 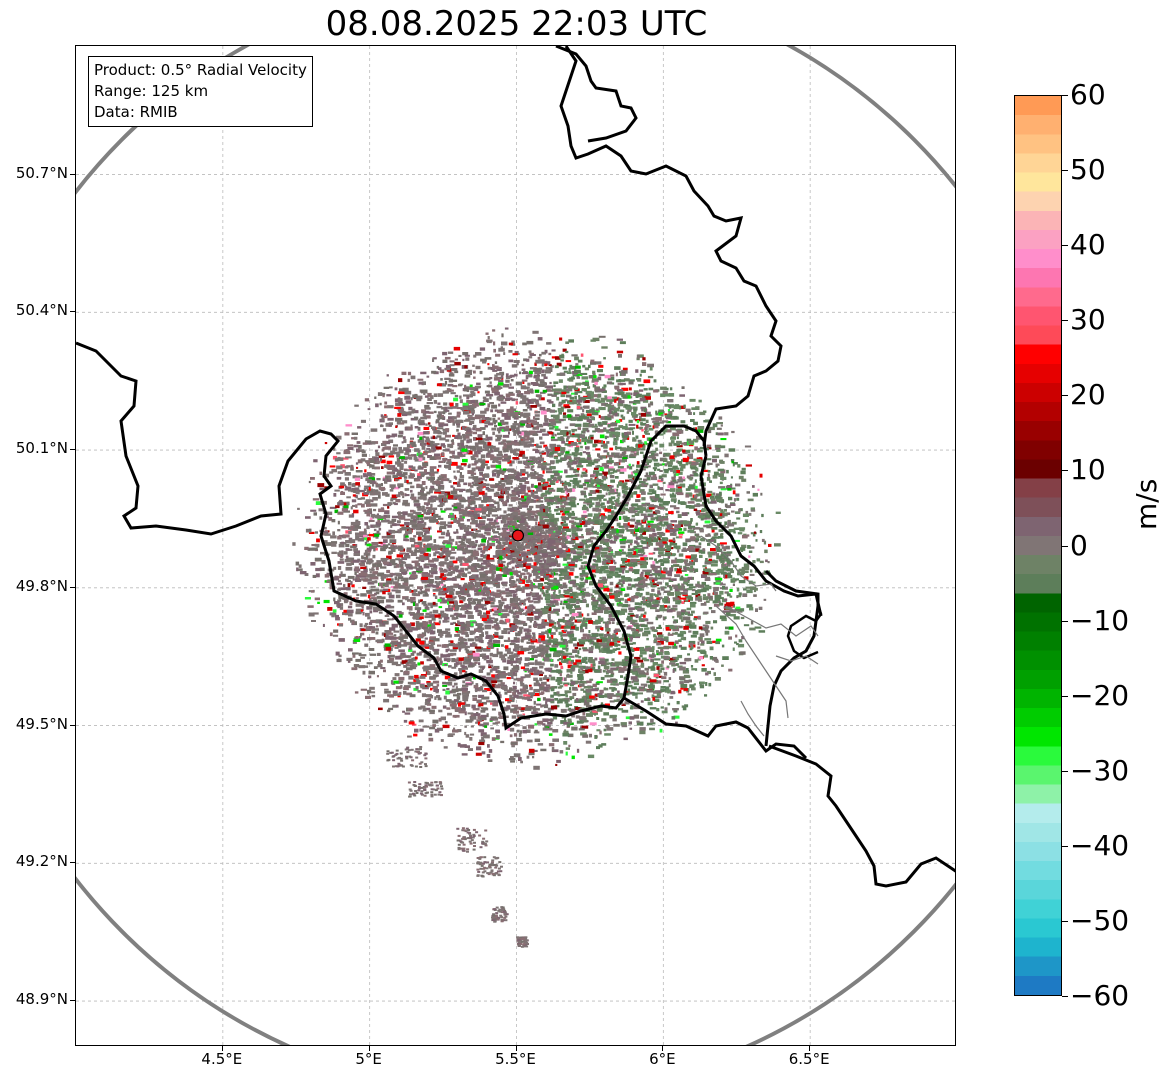 What do you see at coordinates (1100, 995) in the screenshot?
I see `colorbar-tick-label: −60` at bounding box center [1100, 995].